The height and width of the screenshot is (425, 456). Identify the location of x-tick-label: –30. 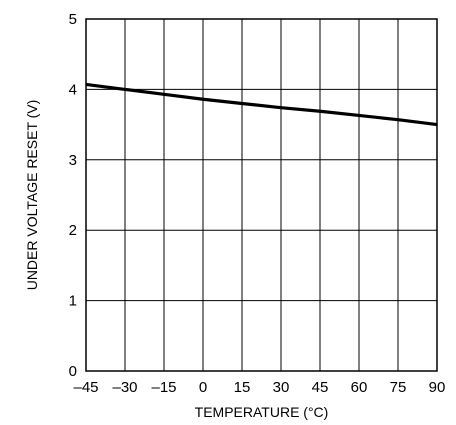
(124, 387).